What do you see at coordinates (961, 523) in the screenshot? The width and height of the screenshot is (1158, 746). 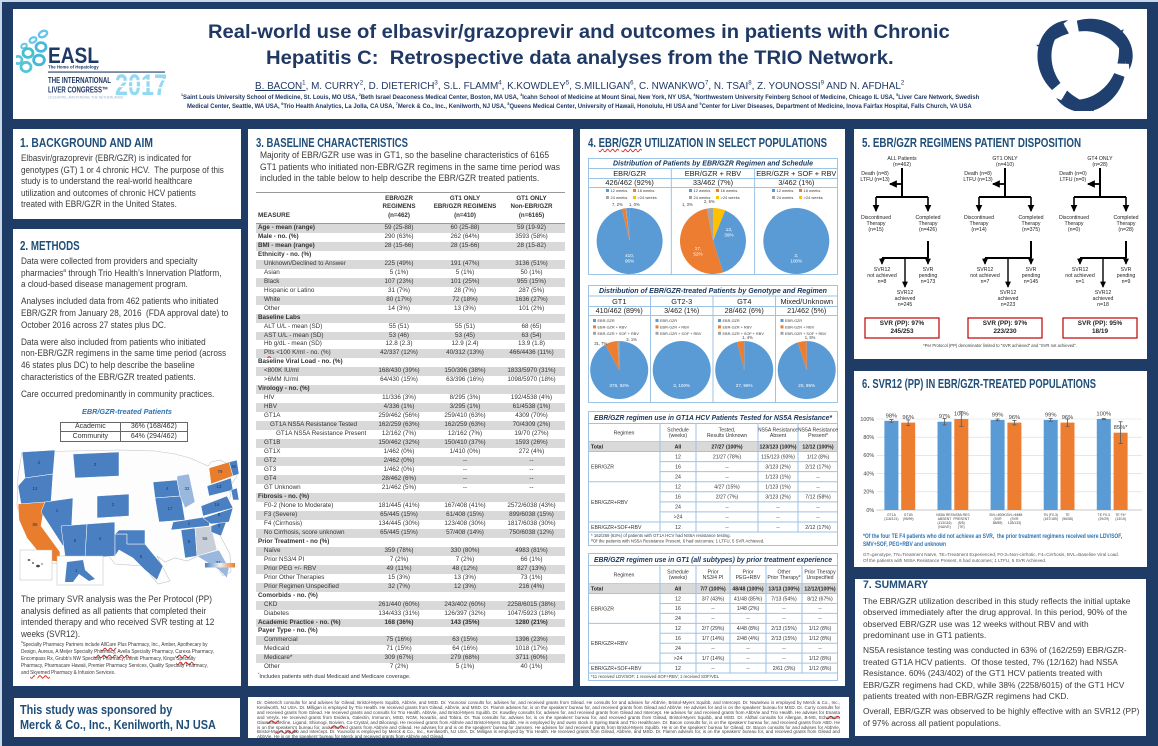 I see `svg-text: (5/5)` at bounding box center [961, 523].